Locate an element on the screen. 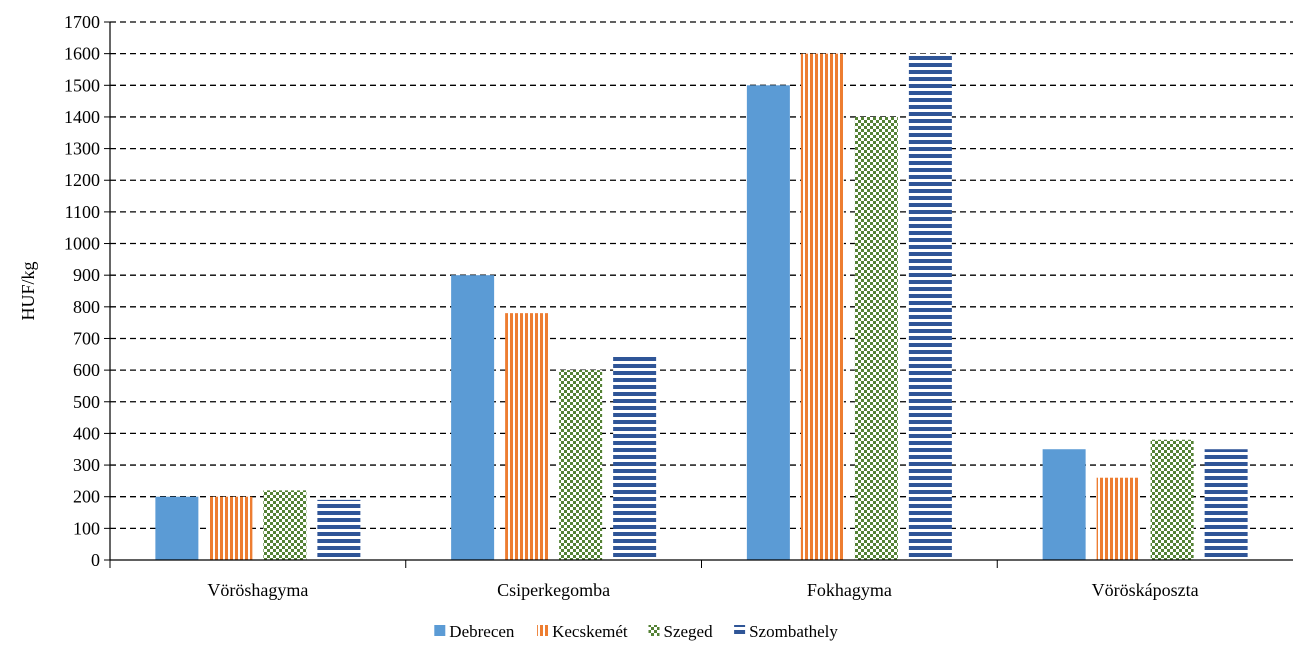 Image resolution: width=1297 pixels, height=653 pixels. category-label: Vöröshagyma is located at coordinates (257, 590).